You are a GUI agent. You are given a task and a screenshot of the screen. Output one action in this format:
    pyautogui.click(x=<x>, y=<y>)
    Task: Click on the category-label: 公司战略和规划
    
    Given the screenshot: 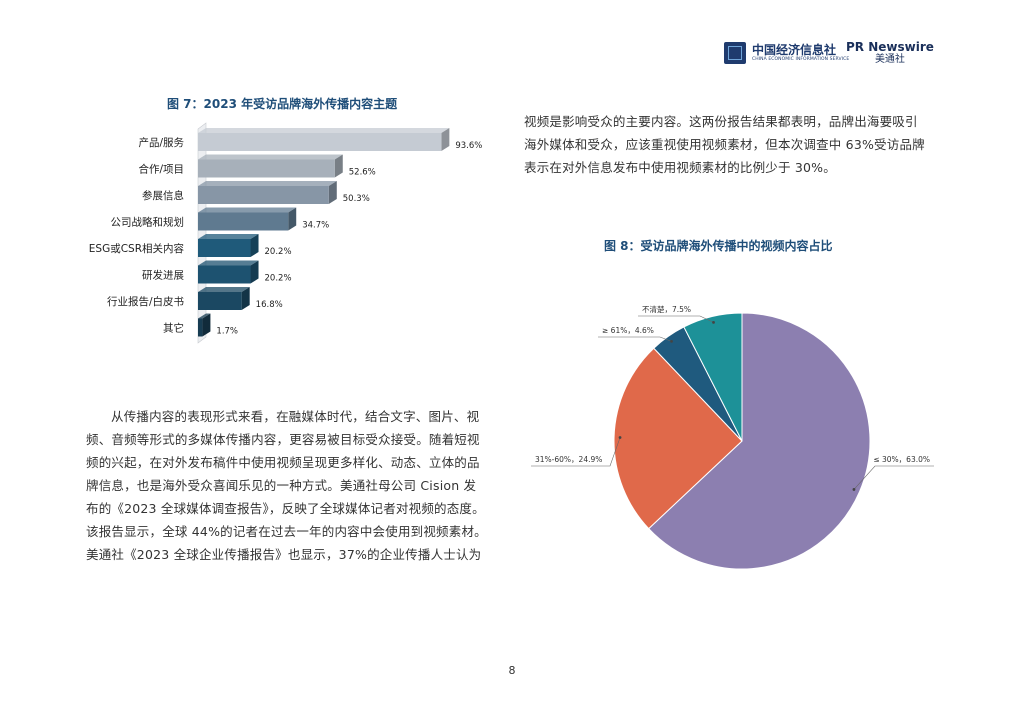 What is the action you would take?
    pyautogui.click(x=148, y=222)
    